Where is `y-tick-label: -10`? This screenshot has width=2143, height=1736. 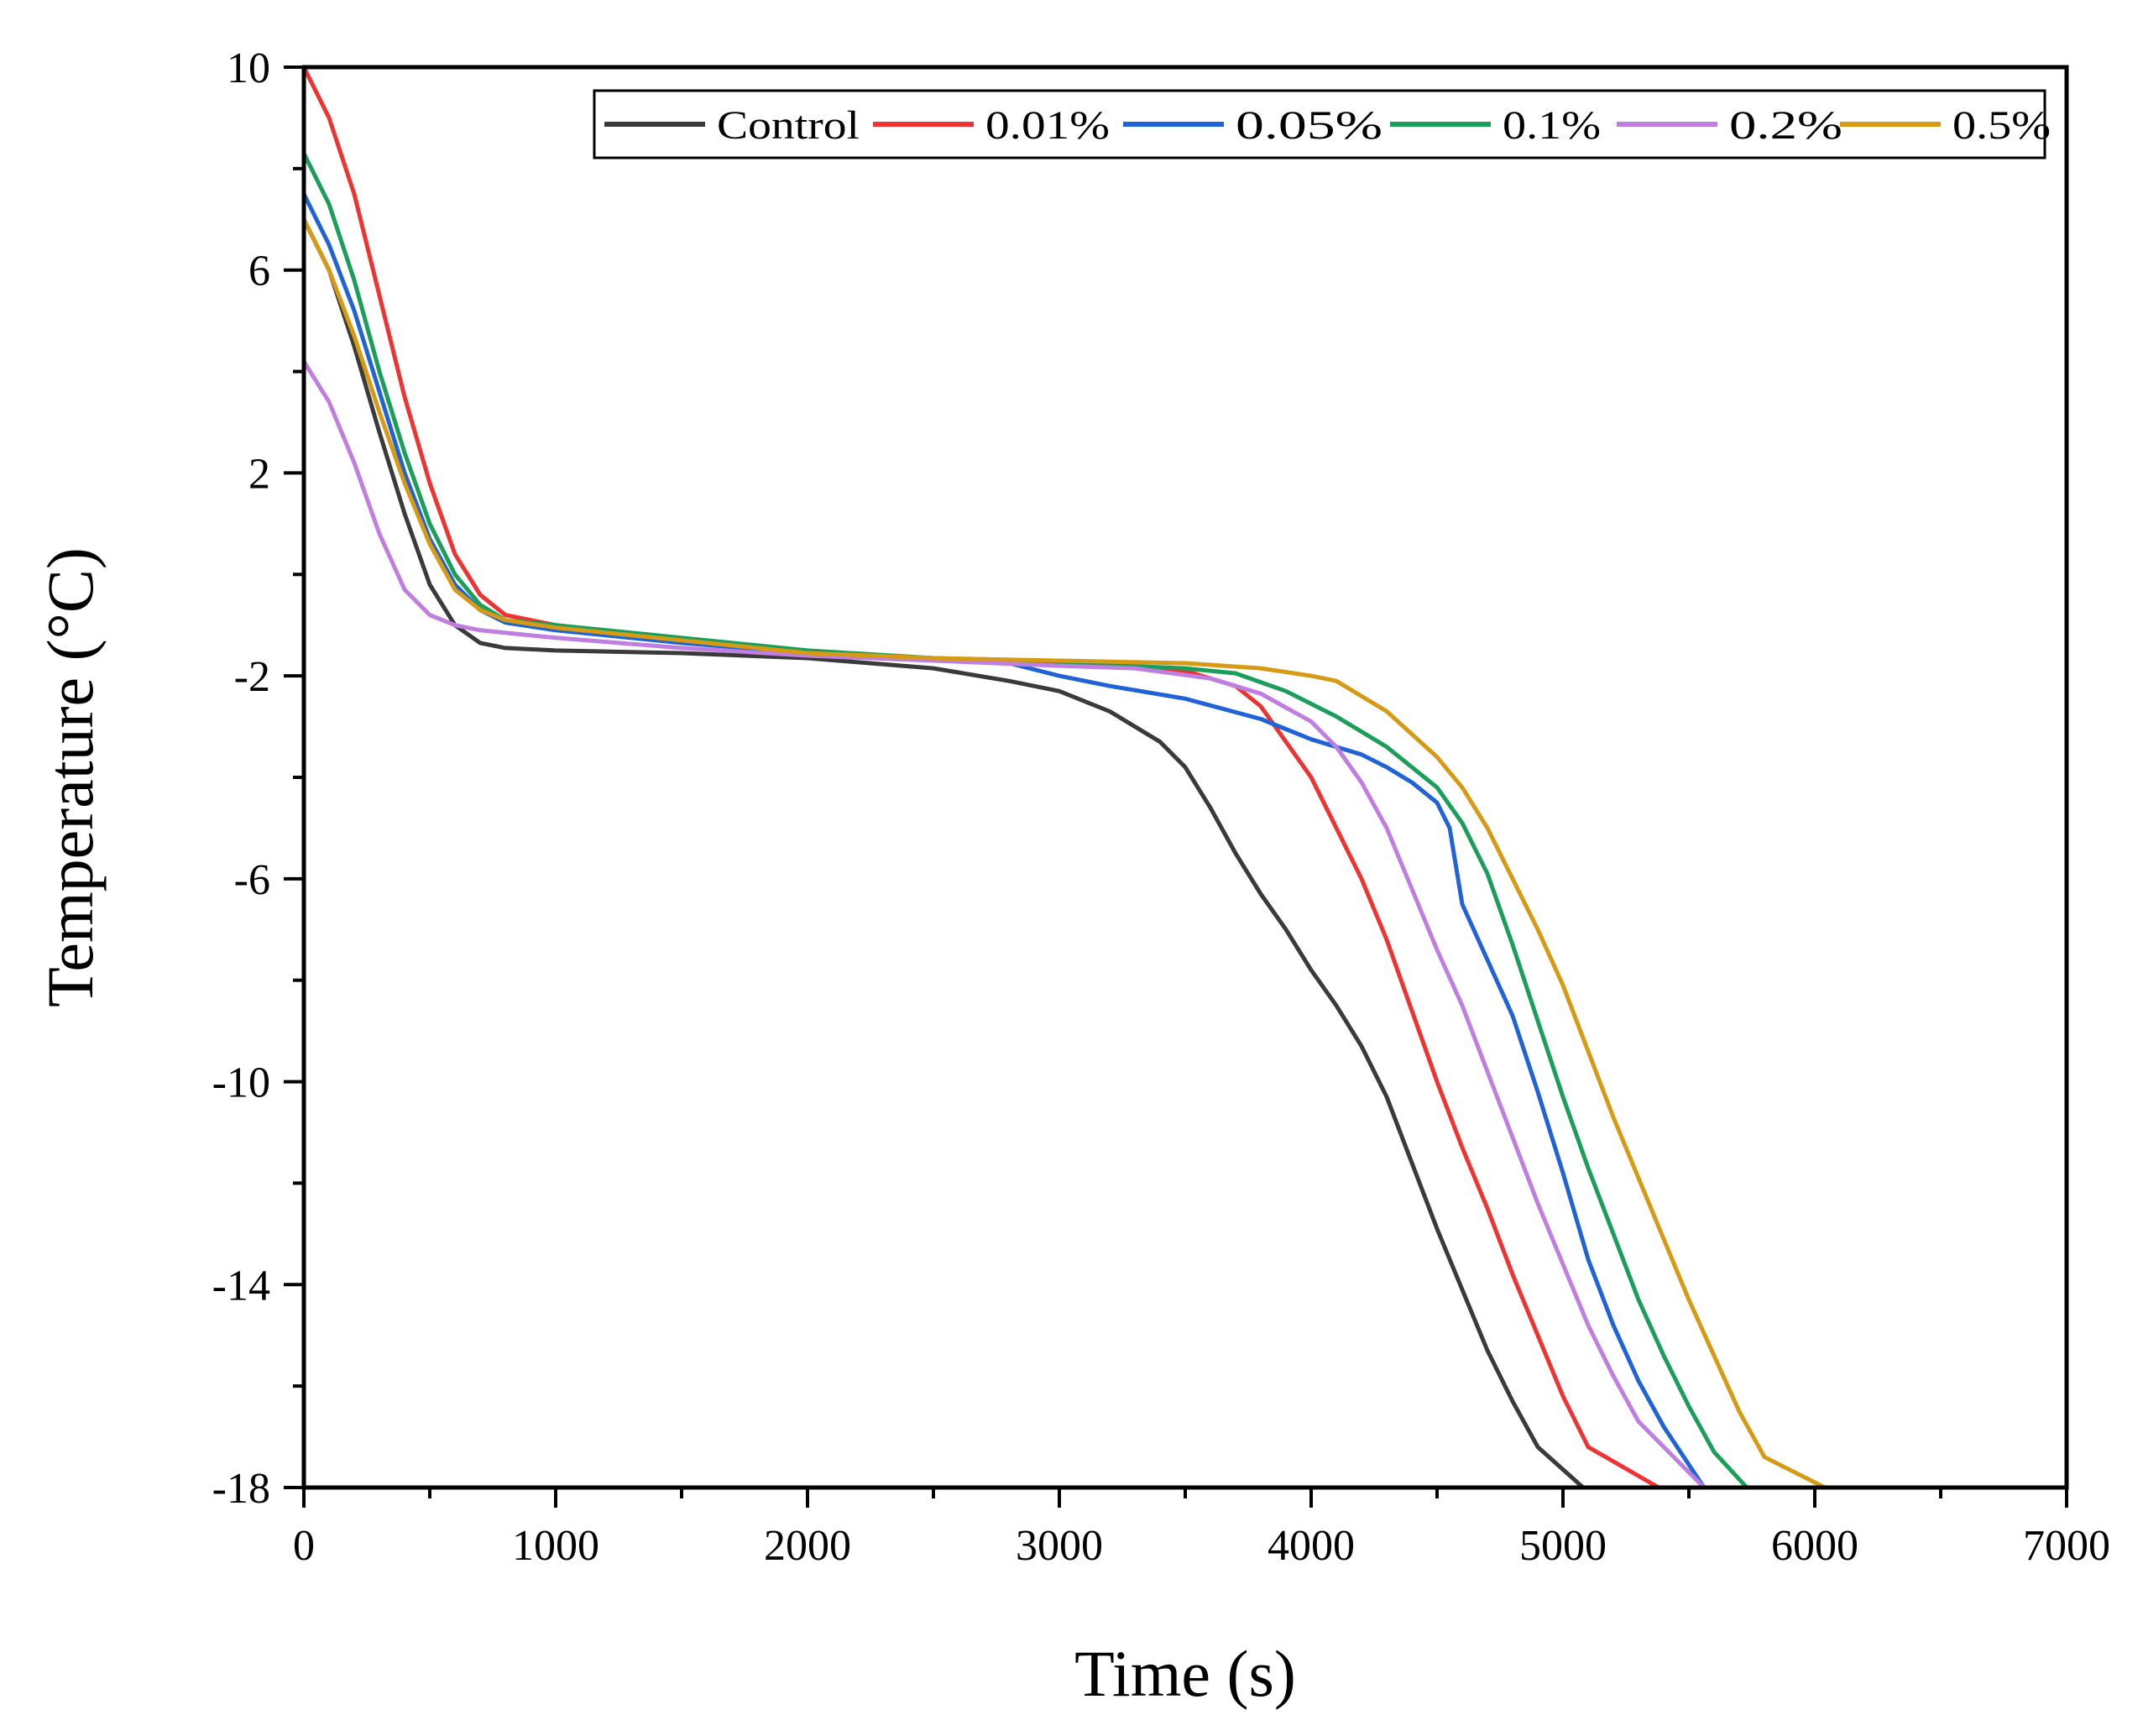 y-tick-label: -10 is located at coordinates (241, 1083).